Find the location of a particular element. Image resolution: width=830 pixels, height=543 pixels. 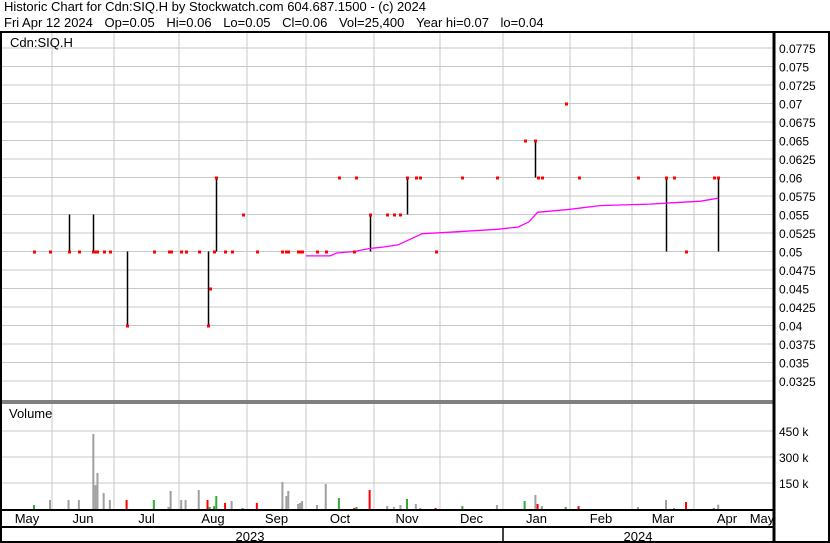

price-tick-label: 0.0475 is located at coordinates (797, 271).